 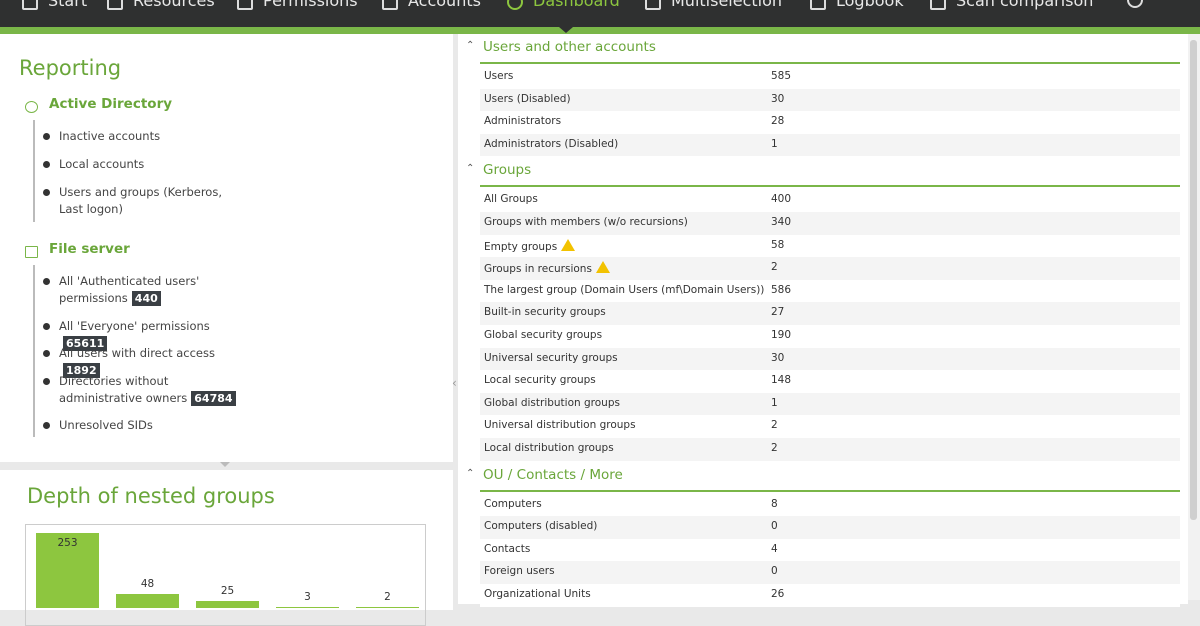 I want to click on bar-label: 48, so click(x=147, y=583).